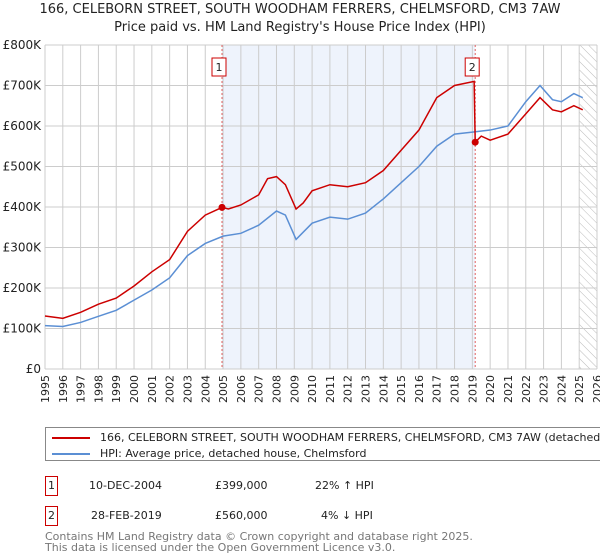 Image resolution: width=600 pixels, height=560 pixels. Describe the element at coordinates (33, 369) in the screenshot. I see `y-tick-label: £0` at that location.